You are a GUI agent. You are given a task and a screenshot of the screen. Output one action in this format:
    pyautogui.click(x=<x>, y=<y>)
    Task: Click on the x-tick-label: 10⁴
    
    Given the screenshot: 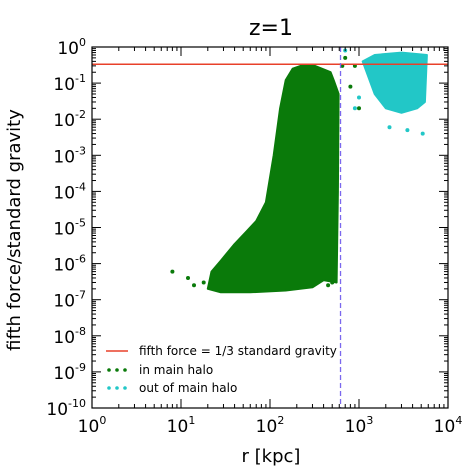 What is the action you would take?
    pyautogui.click(x=448, y=425)
    